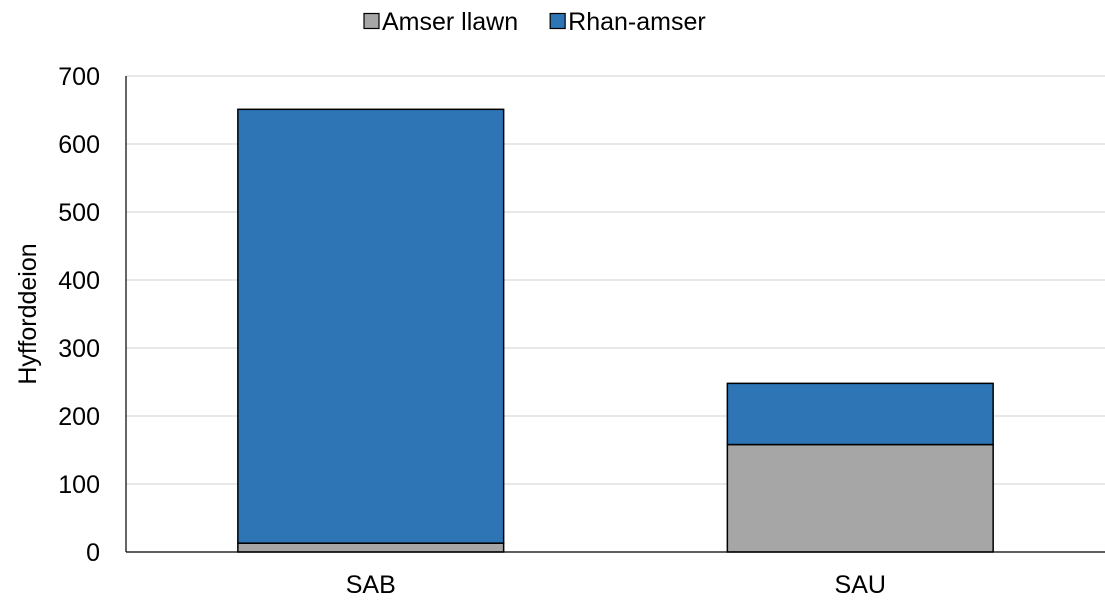 Image resolution: width=1105 pixels, height=601 pixels. Describe the element at coordinates (450, 22) in the screenshot. I see `legend-label-full-time: Amser llawn` at that location.